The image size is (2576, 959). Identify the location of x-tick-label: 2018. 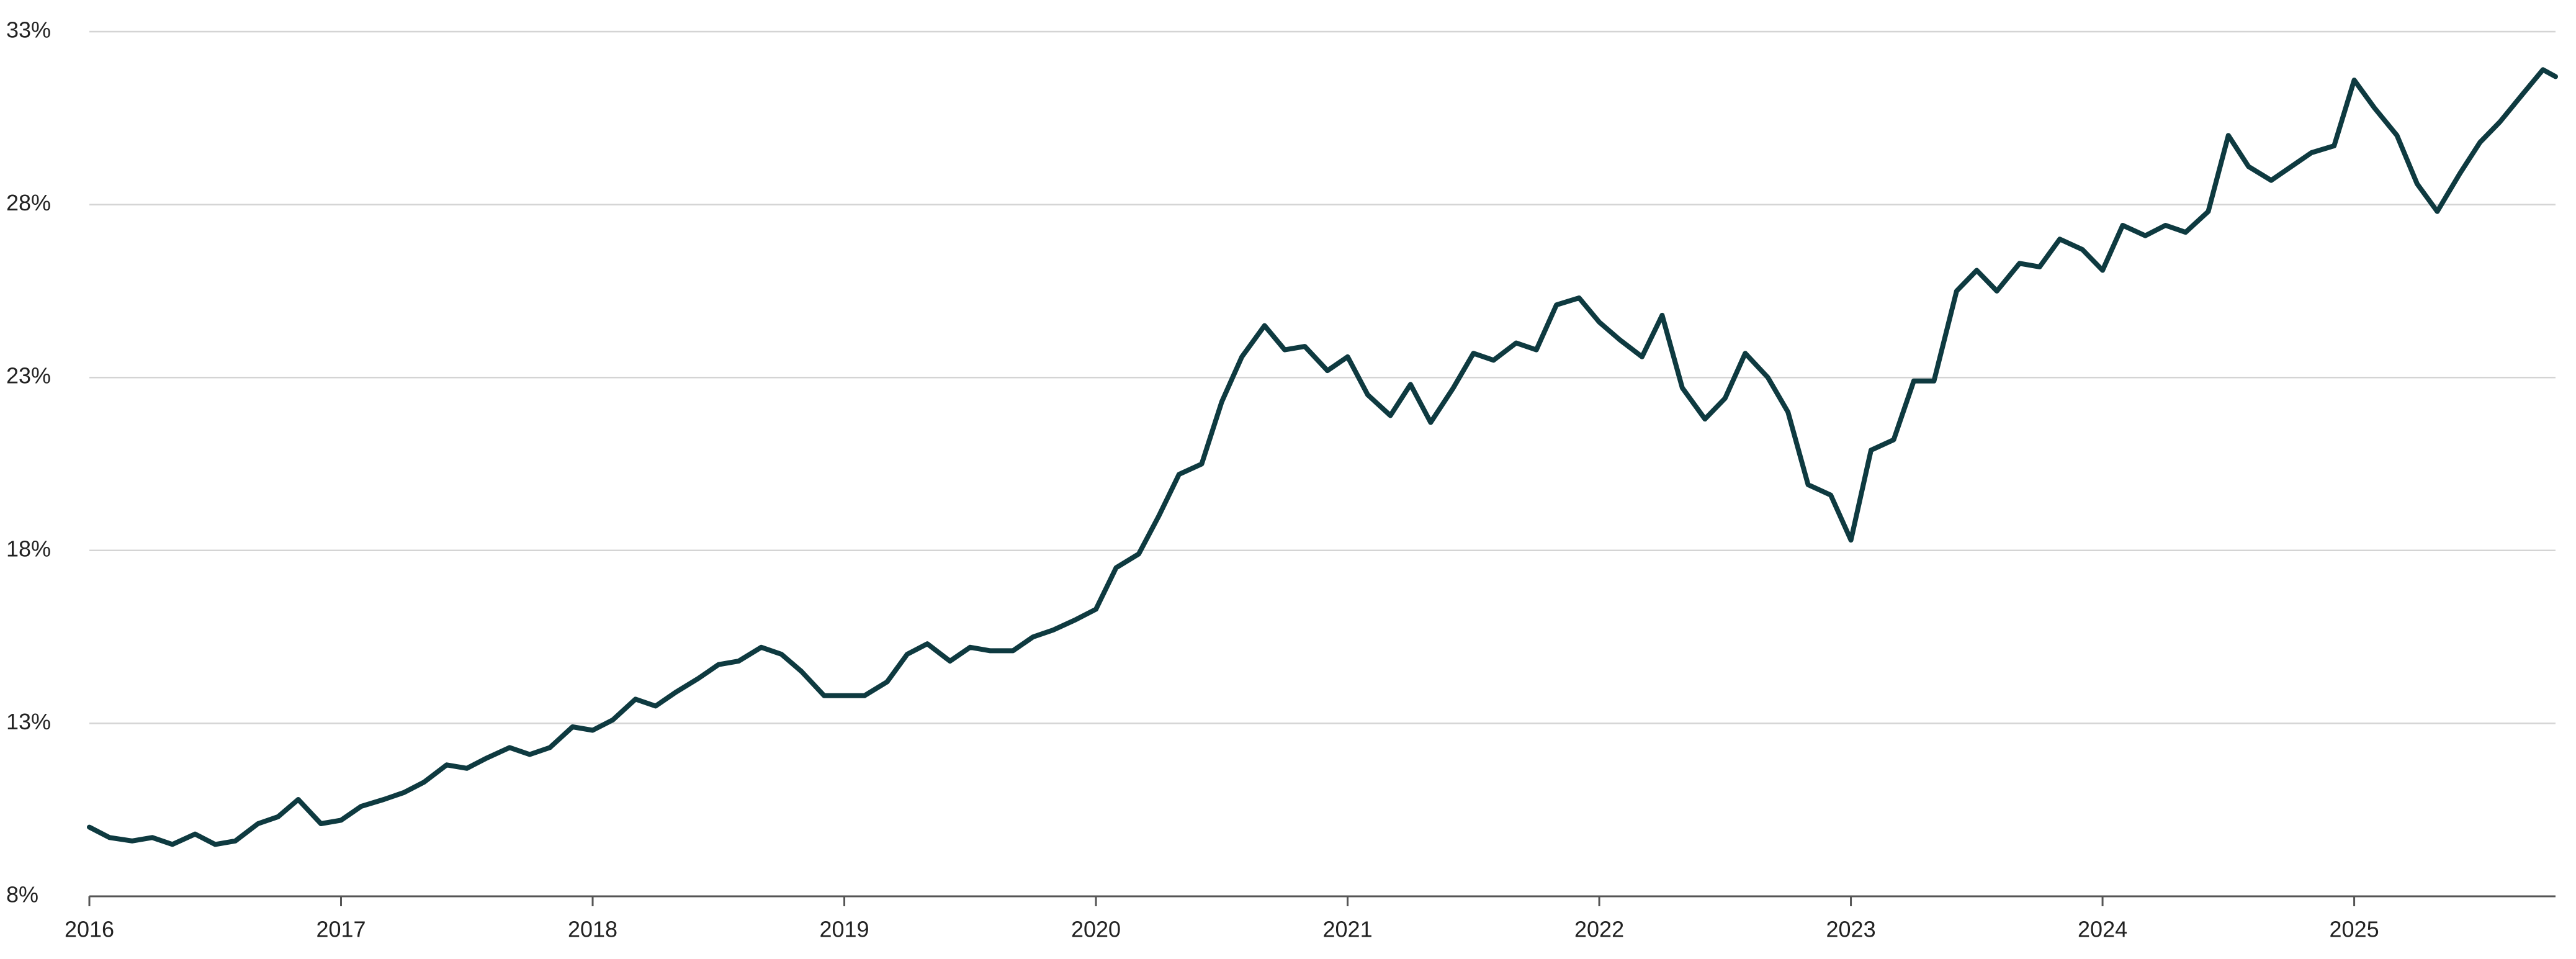
(592, 929).